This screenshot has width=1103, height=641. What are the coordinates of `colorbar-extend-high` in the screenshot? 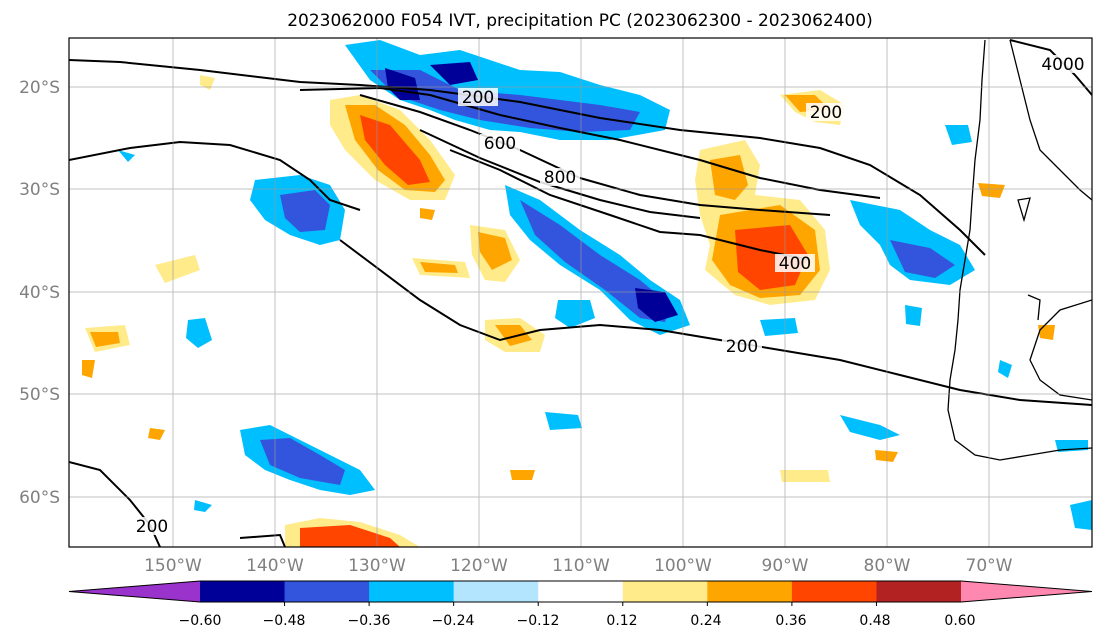 It's located at (1026, 591).